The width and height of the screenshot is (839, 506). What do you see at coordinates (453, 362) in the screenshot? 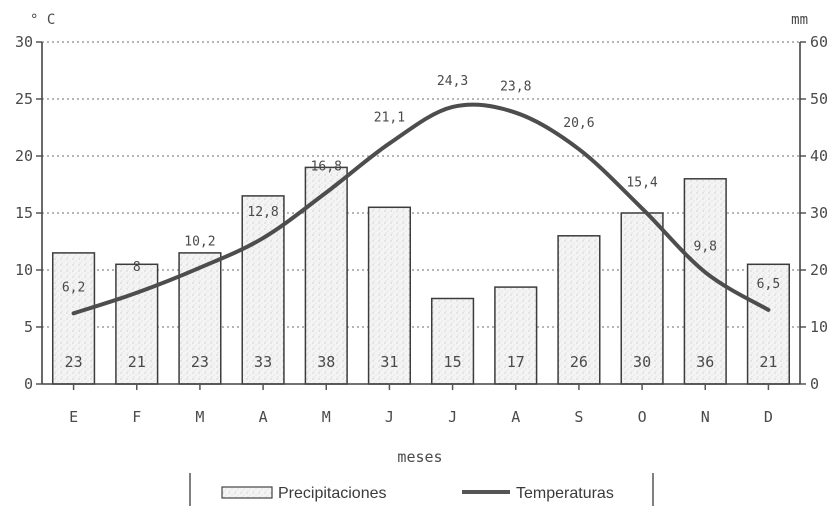
I see `precip-value-label: 15` at bounding box center [453, 362].